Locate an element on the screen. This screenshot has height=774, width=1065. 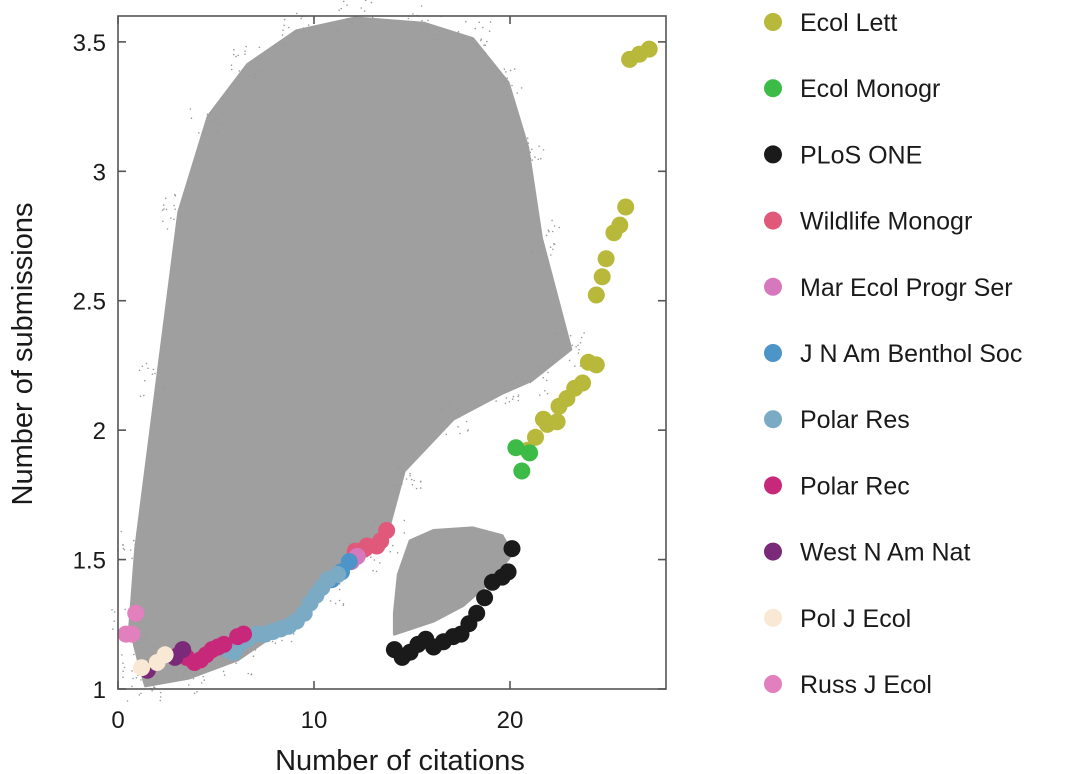
legend-marker is located at coordinates (773, 485).